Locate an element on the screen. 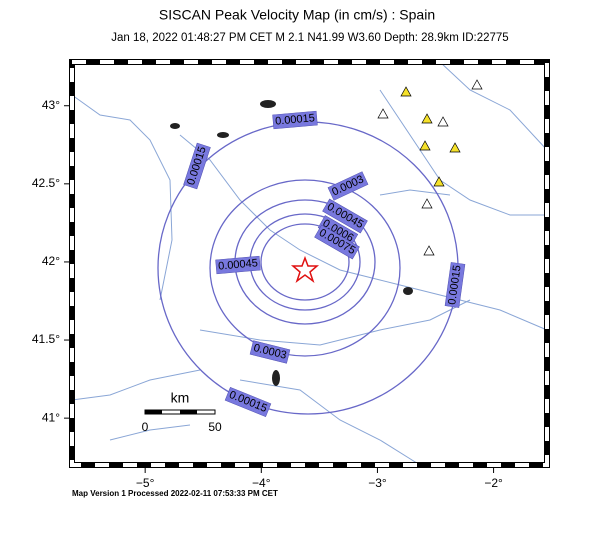 This screenshot has height=541, width=595. x-tick-label: −3° is located at coordinates (377, 483).